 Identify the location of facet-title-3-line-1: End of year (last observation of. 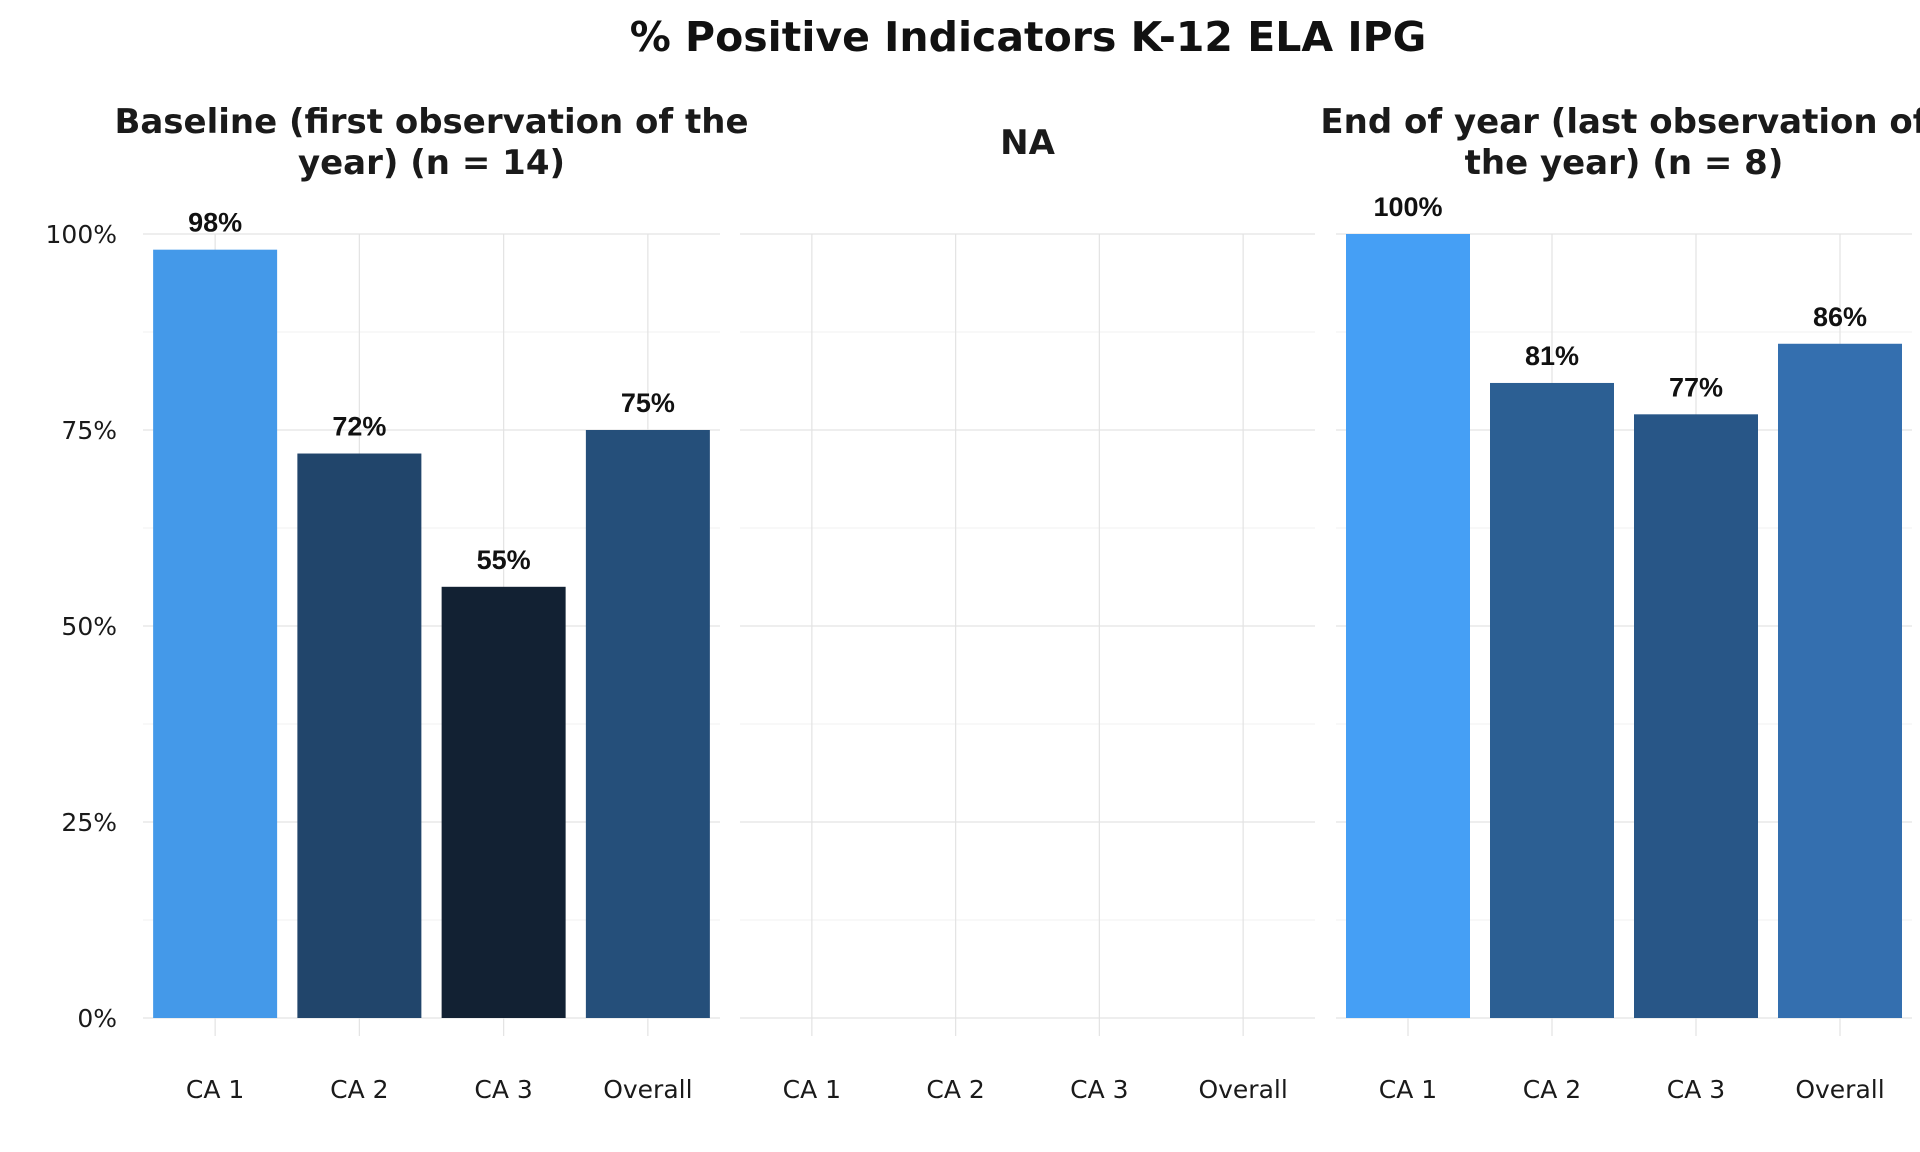
(1620, 122).